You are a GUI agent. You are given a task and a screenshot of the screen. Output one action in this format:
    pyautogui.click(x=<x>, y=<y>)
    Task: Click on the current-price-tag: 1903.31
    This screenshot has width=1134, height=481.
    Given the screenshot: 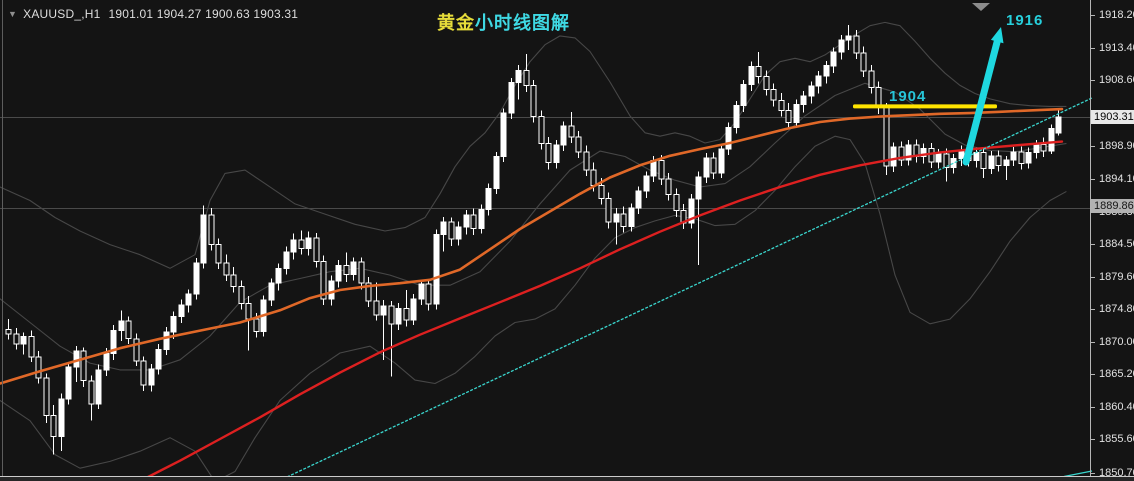 What is the action you would take?
    pyautogui.click(x=1112, y=117)
    